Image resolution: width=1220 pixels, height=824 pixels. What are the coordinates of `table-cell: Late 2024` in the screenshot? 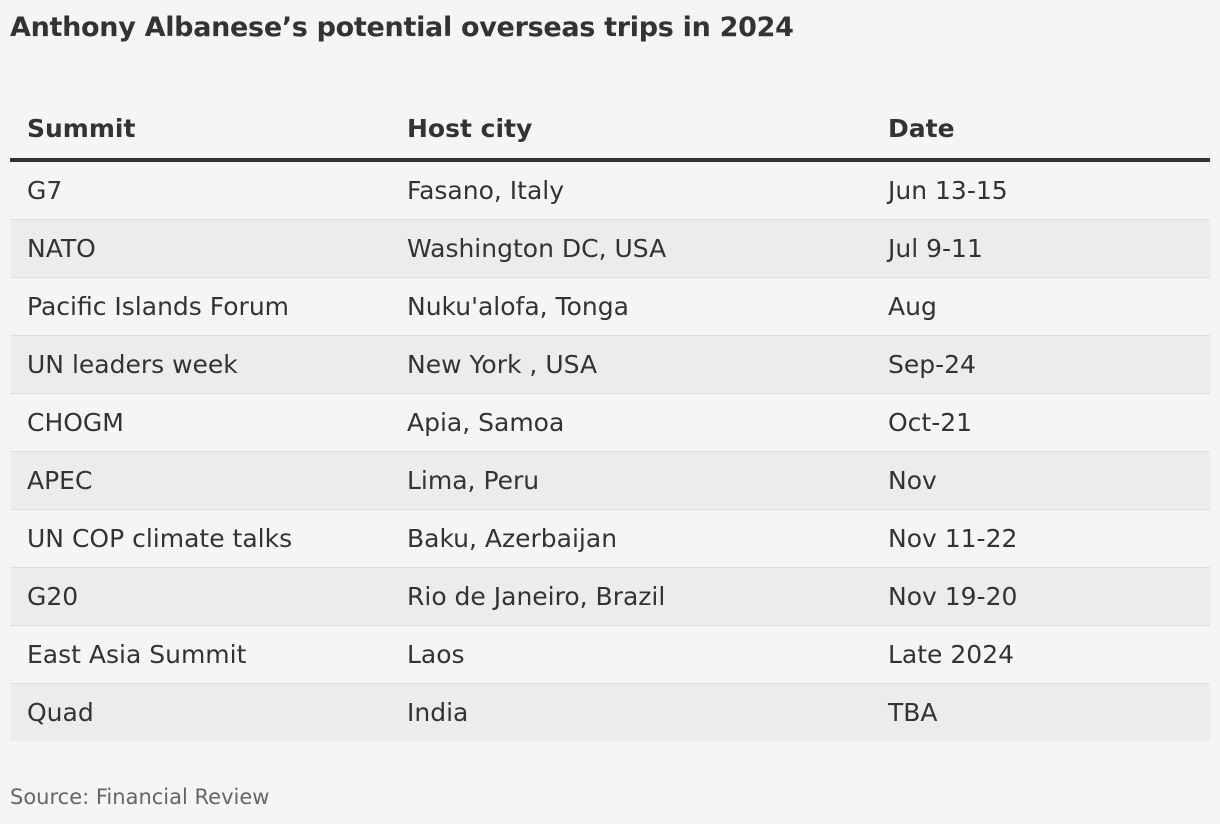 It's located at (1040, 654).